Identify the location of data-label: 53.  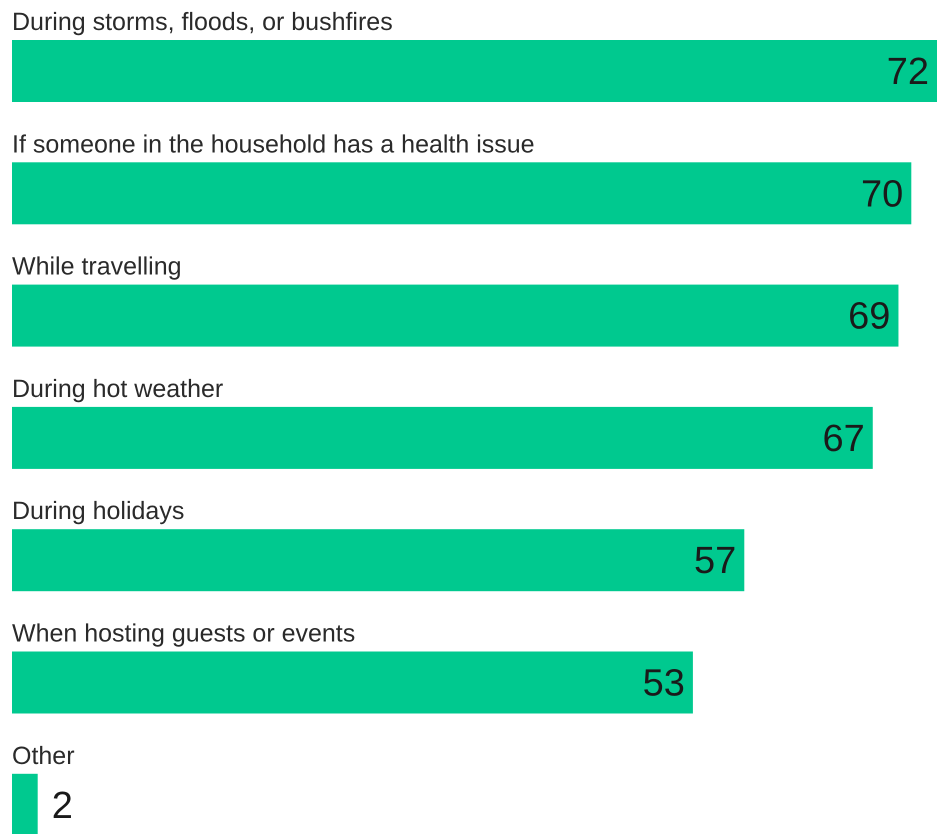
(663, 683).